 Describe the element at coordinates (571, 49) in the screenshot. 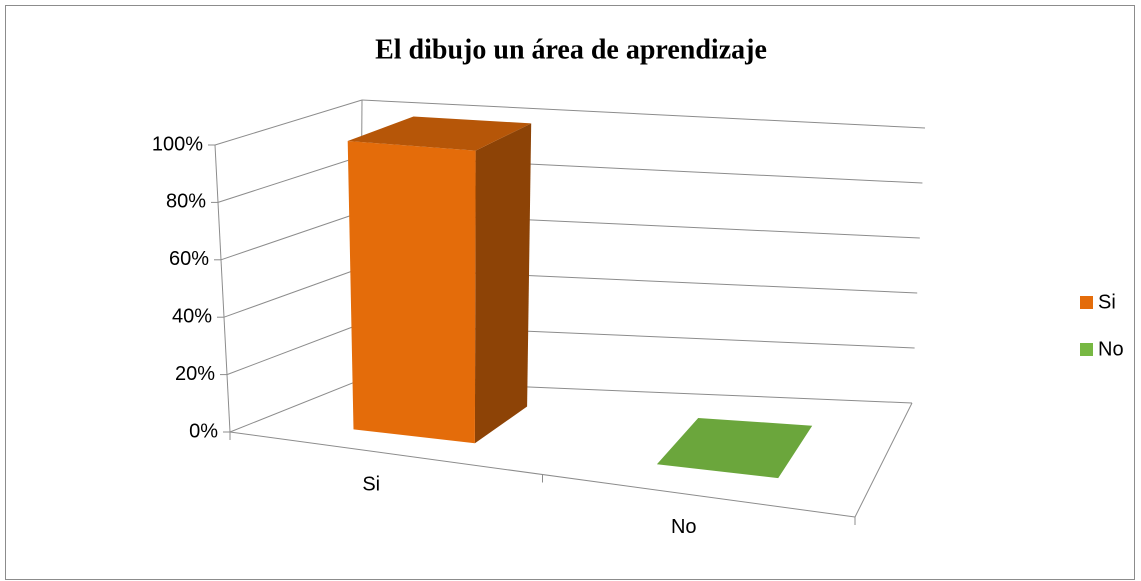

I see `chart-title: El dibujo un área de aprendizaje` at that location.